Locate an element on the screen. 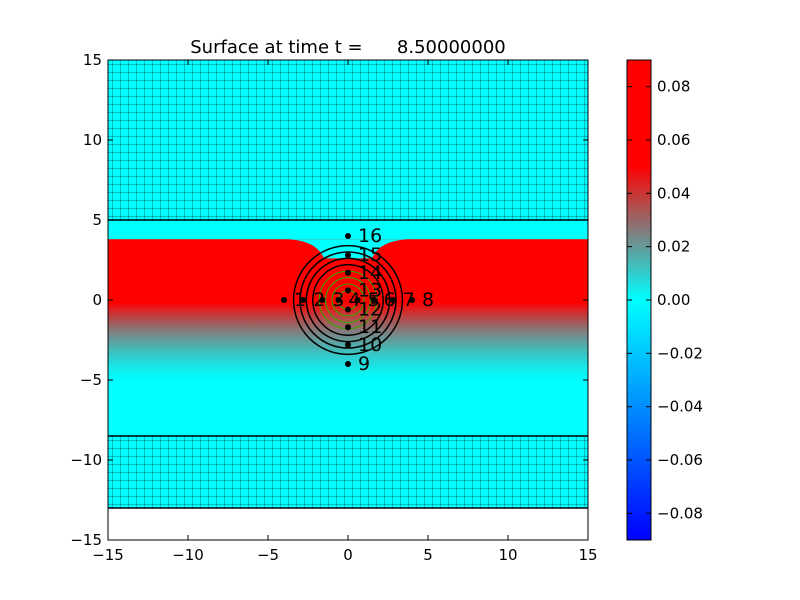 The height and width of the screenshot is (600, 800). colorbar-tick-label: 0.02 is located at coordinates (673, 247).